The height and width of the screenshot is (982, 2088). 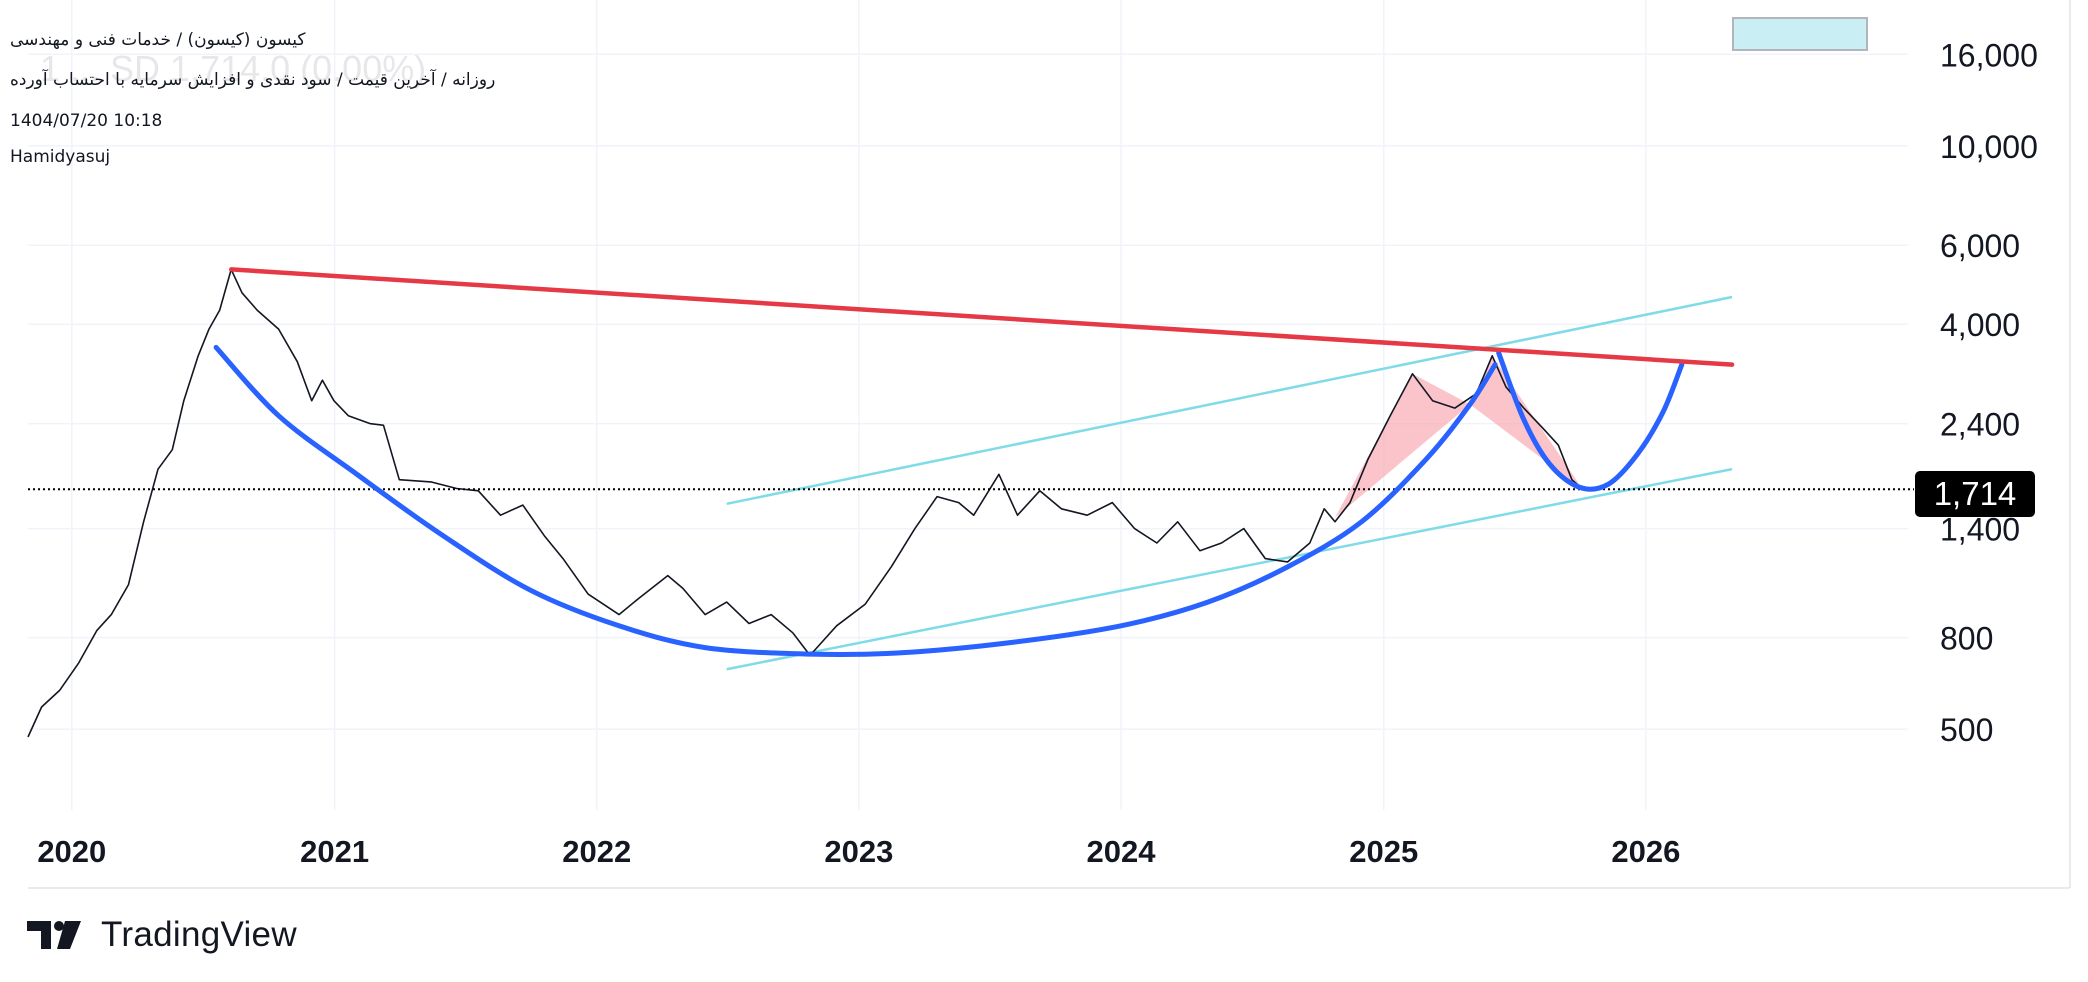 I want to click on x-tick-label: 2026, so click(x=1645, y=851).